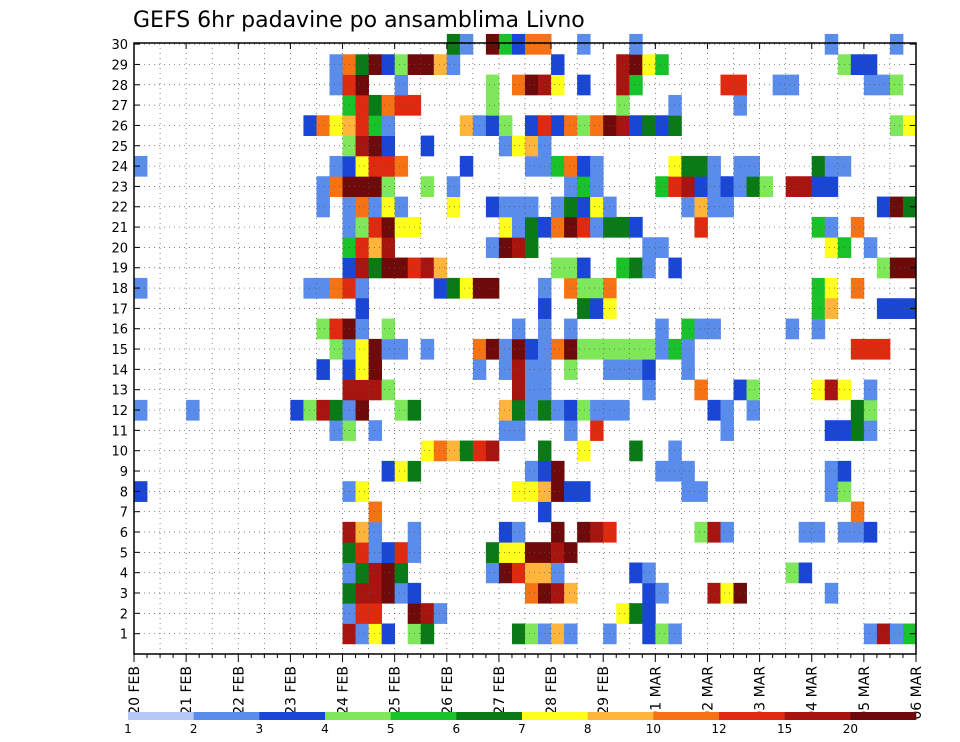 The height and width of the screenshot is (742, 960). Describe the element at coordinates (119, 452) in the screenshot. I see `y-tick-label: 10` at that location.